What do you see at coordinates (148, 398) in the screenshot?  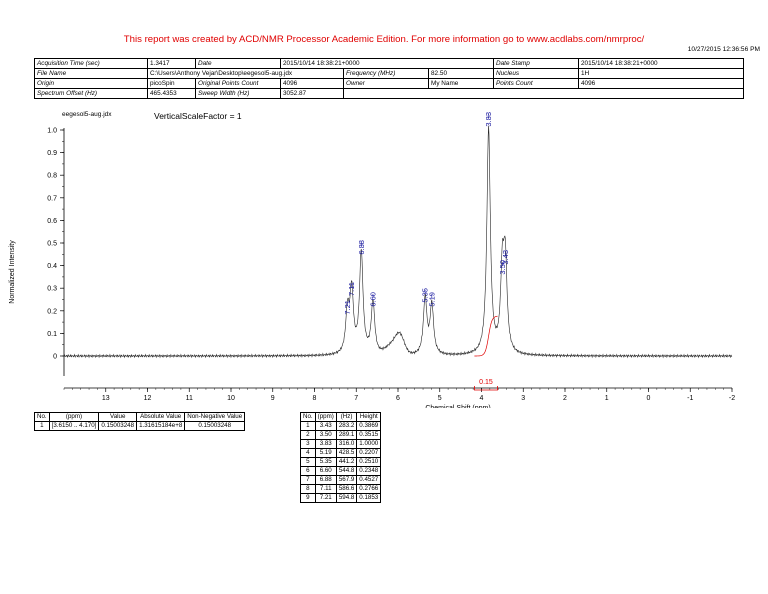 I see `x-tick-label: 12` at bounding box center [148, 398].